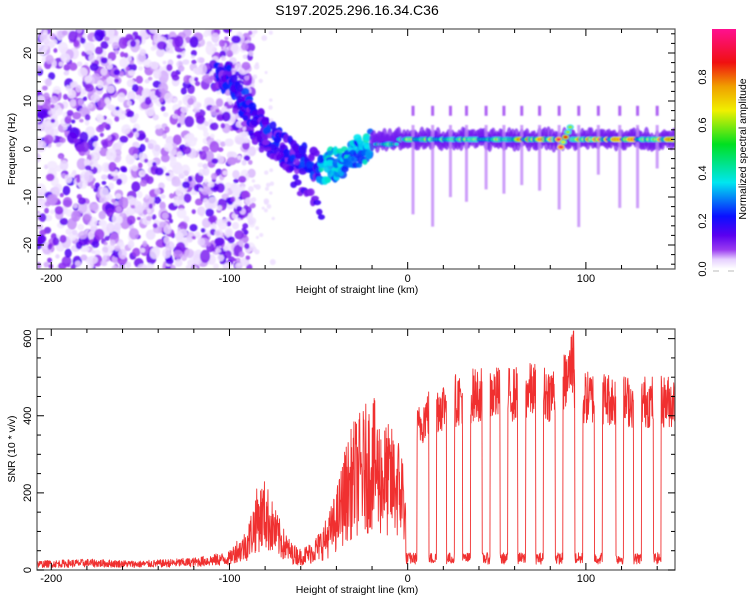 This screenshot has width=750, height=600. Describe the element at coordinates (586, 279) in the screenshot. I see `x-tick-label: 100` at that location.